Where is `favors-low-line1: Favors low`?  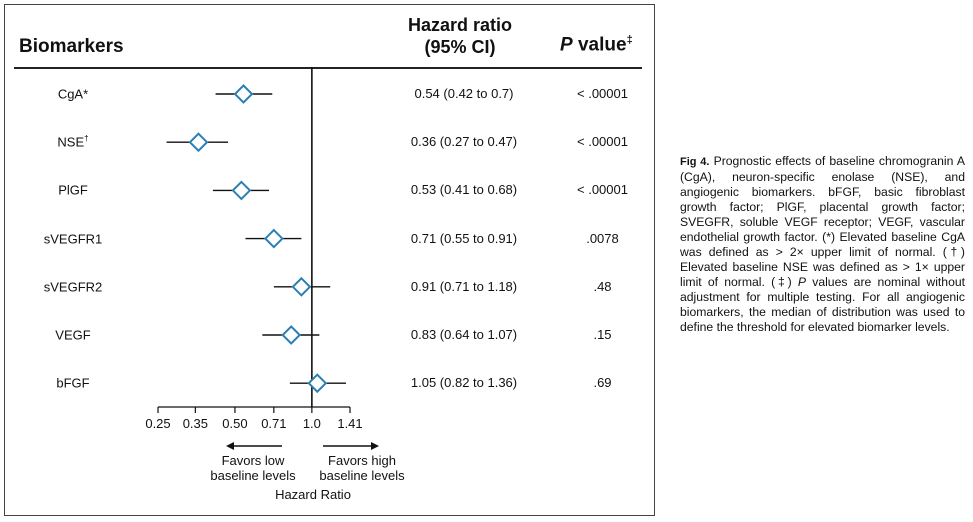 favors-low-line1: Favors low is located at coordinates (253, 460).